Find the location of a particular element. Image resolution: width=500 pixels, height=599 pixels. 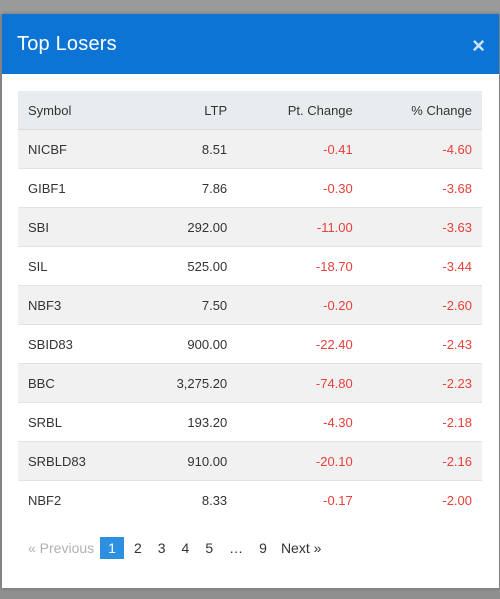

page-backdrop is located at coordinates (250, 7).